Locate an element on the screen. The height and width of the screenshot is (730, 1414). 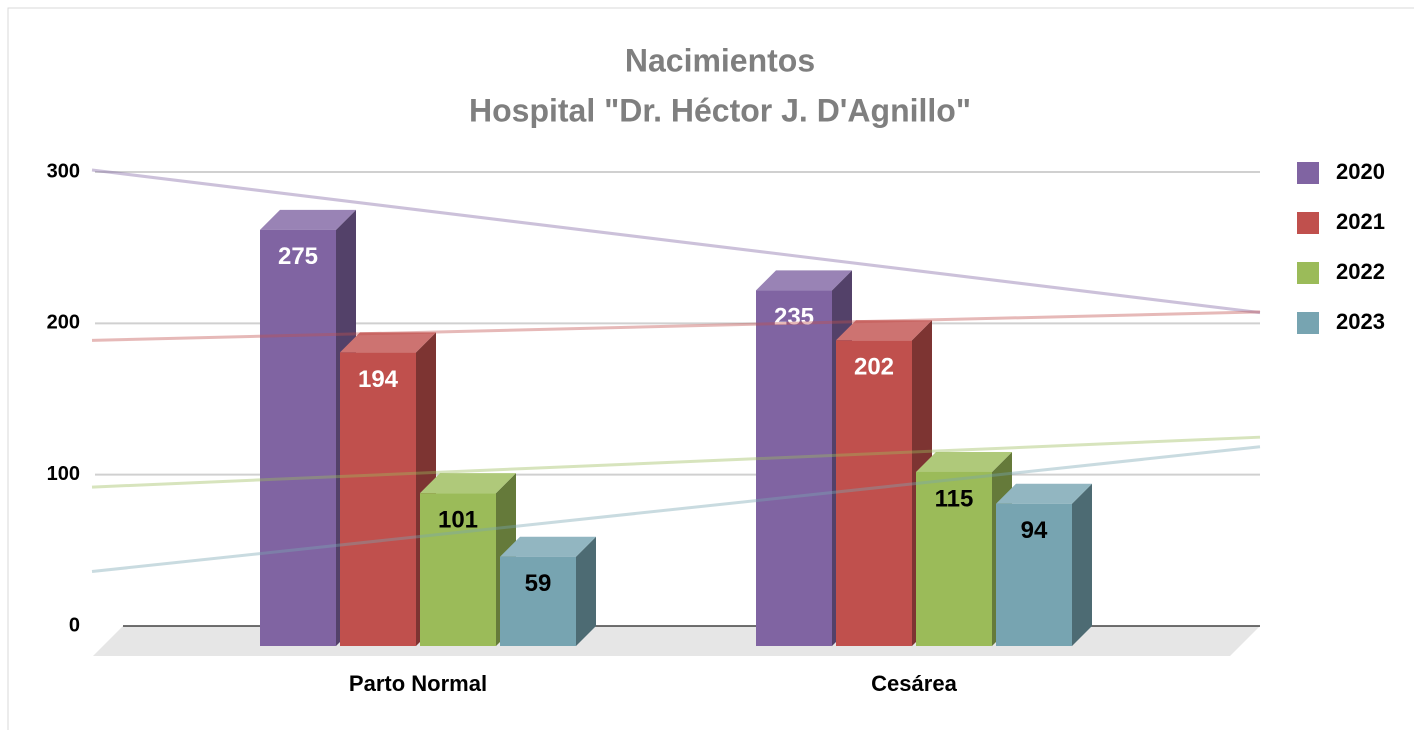
data-label: 94 is located at coordinates (1034, 530).